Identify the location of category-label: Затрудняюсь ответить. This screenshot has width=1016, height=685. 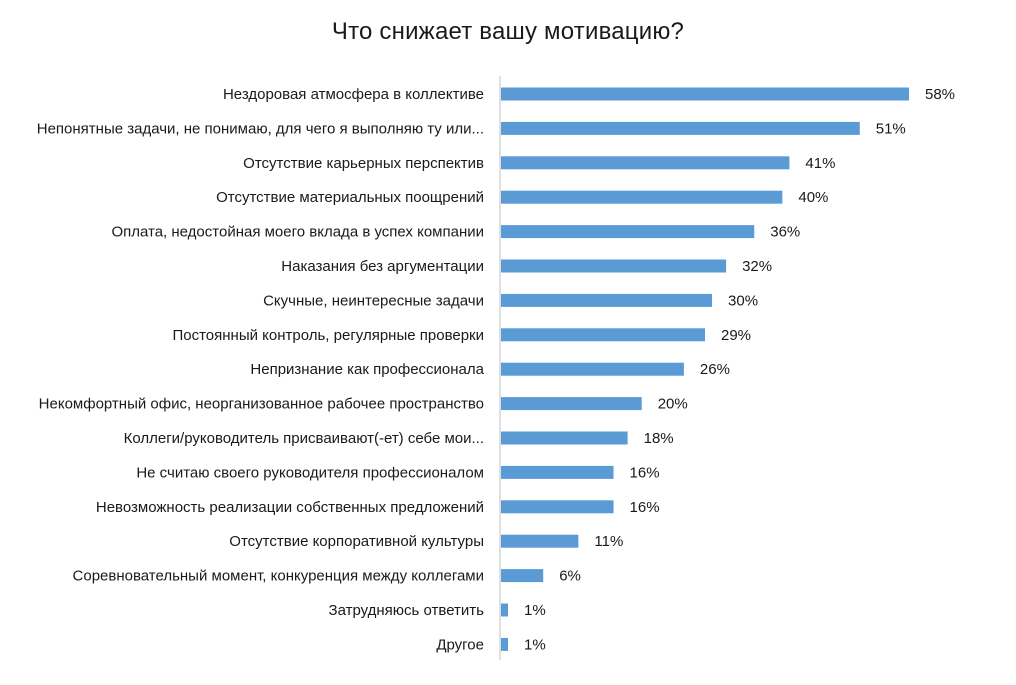
(407, 610).